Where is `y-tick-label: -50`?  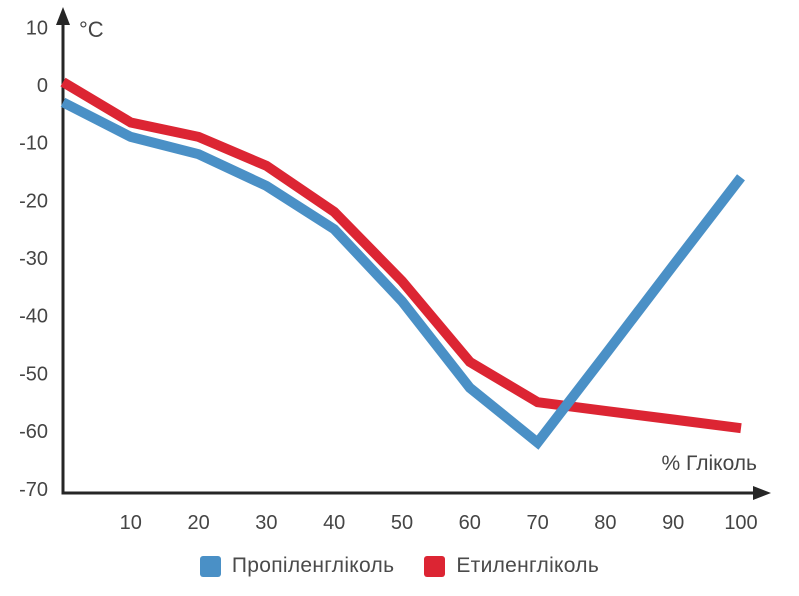
y-tick-label: -50 is located at coordinates (33, 374).